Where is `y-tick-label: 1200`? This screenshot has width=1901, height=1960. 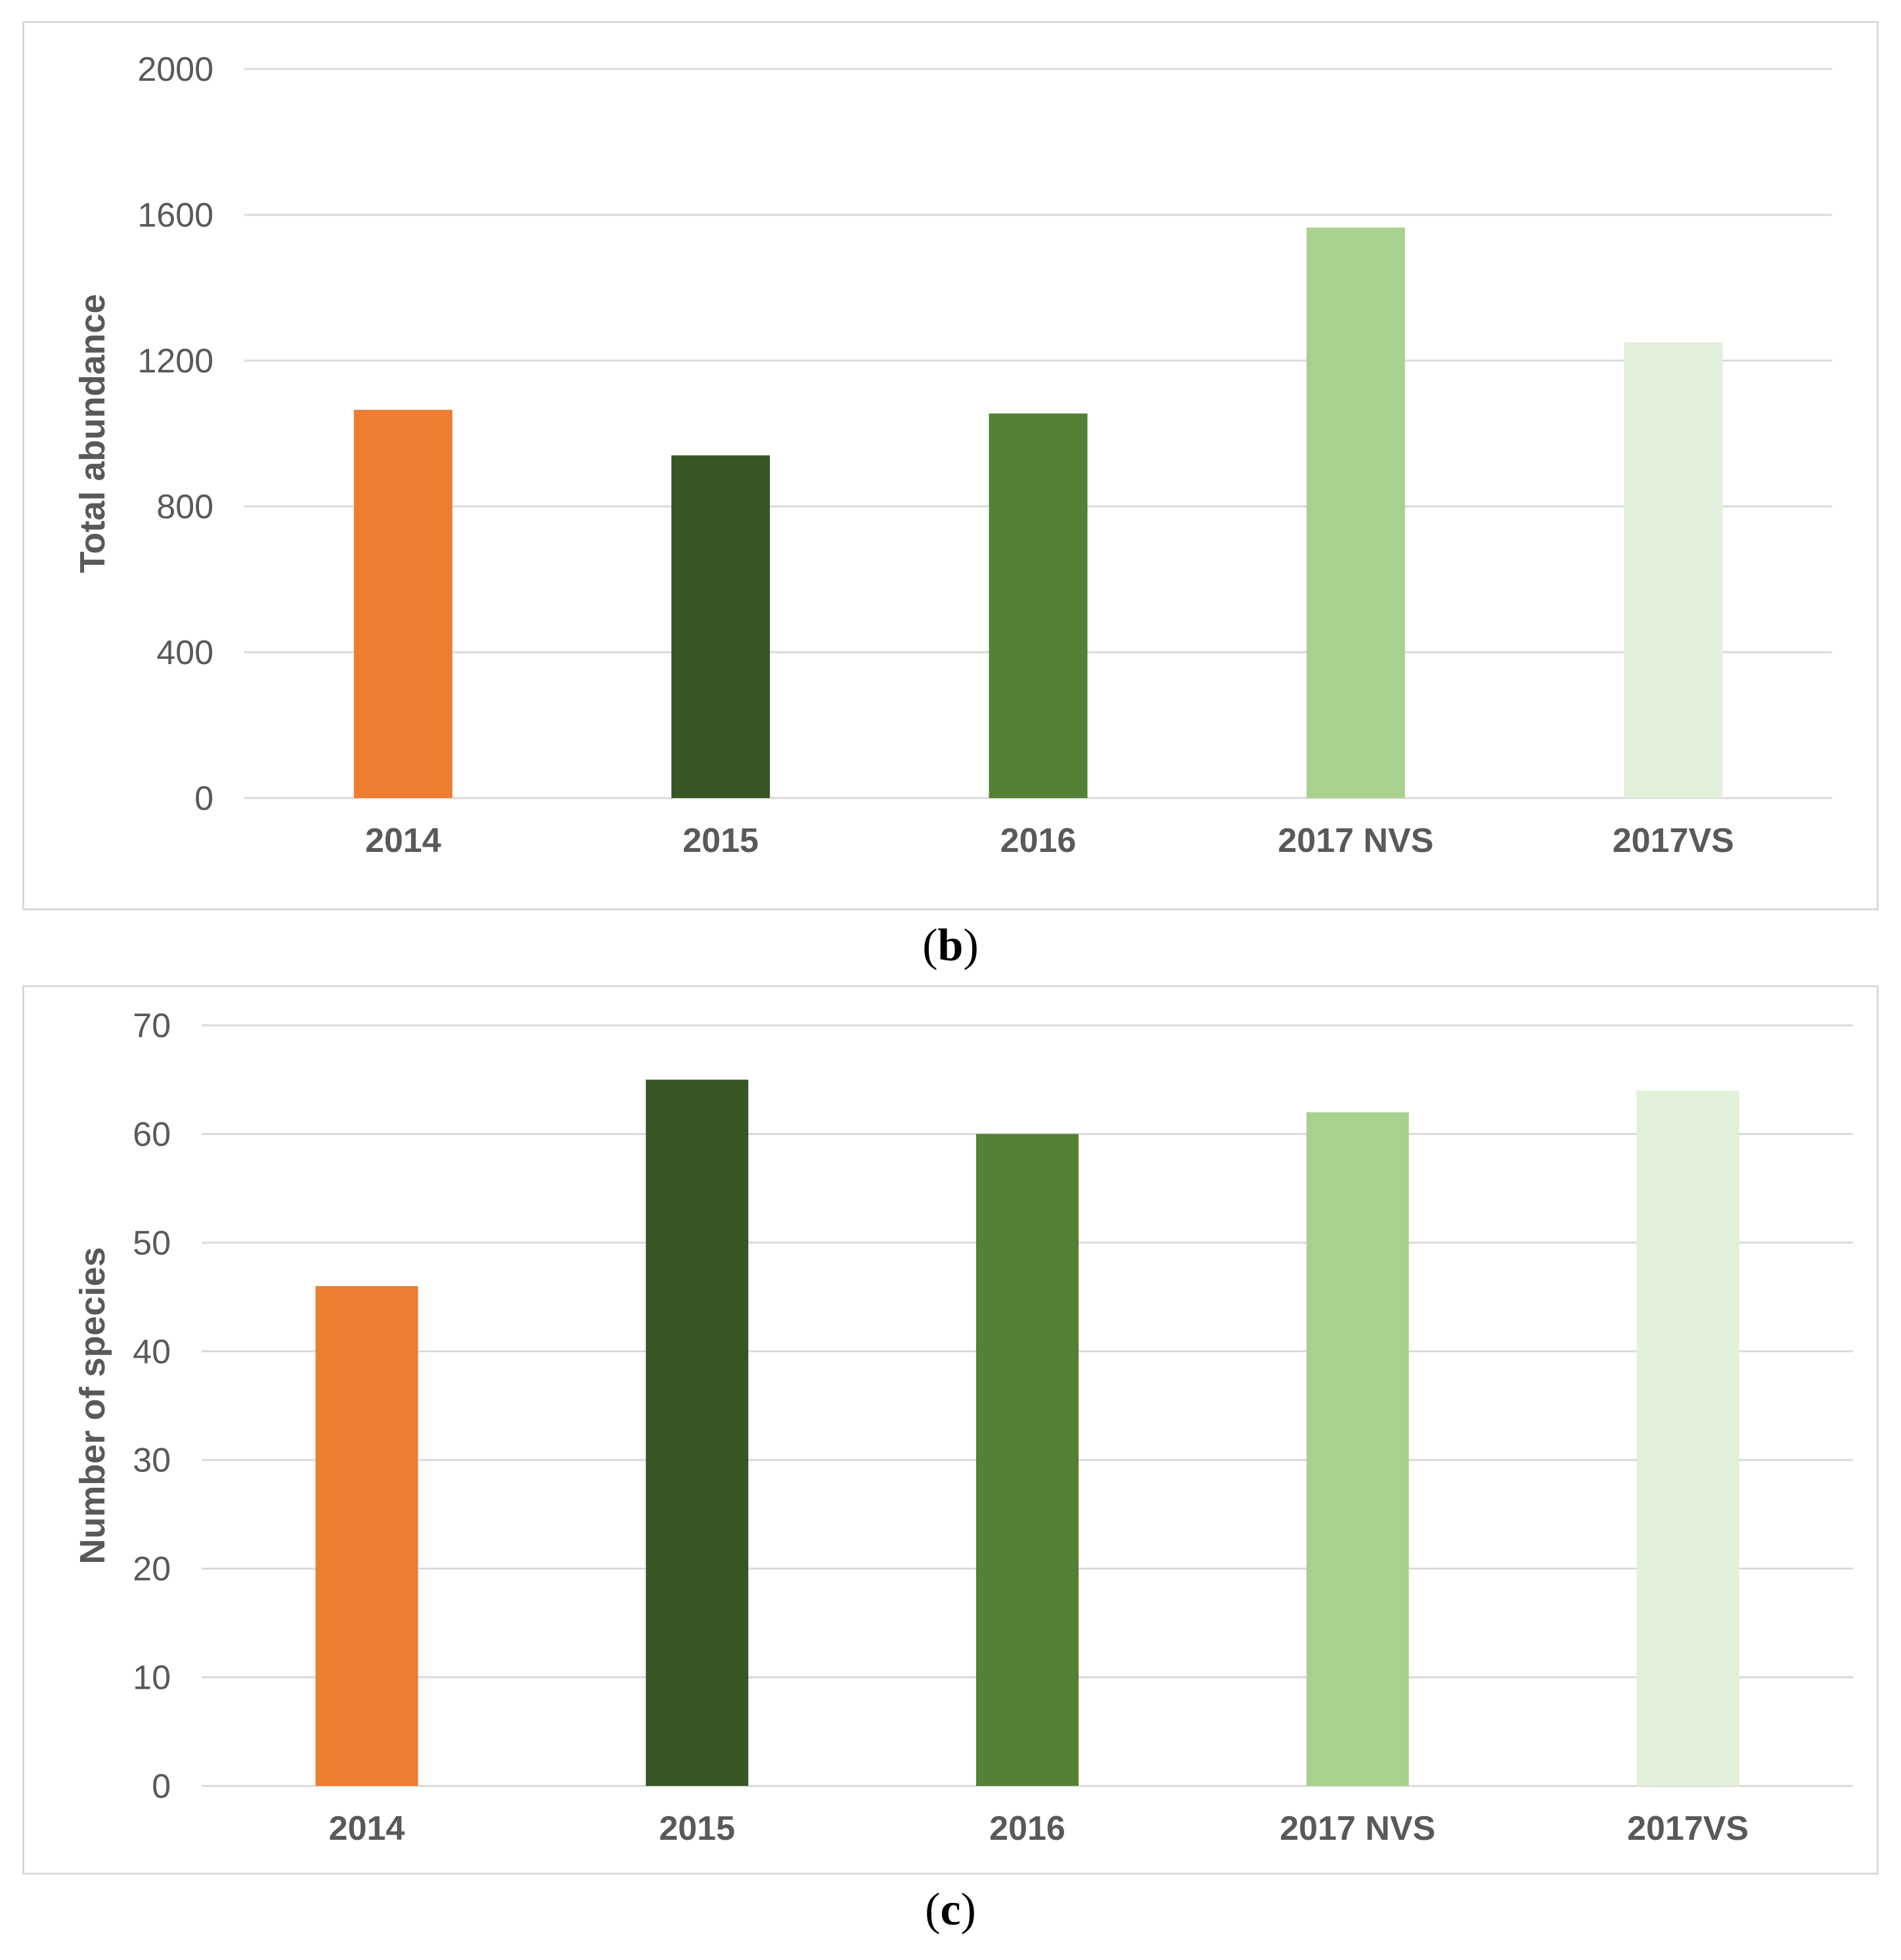 y-tick-label: 1200 is located at coordinates (175, 361).